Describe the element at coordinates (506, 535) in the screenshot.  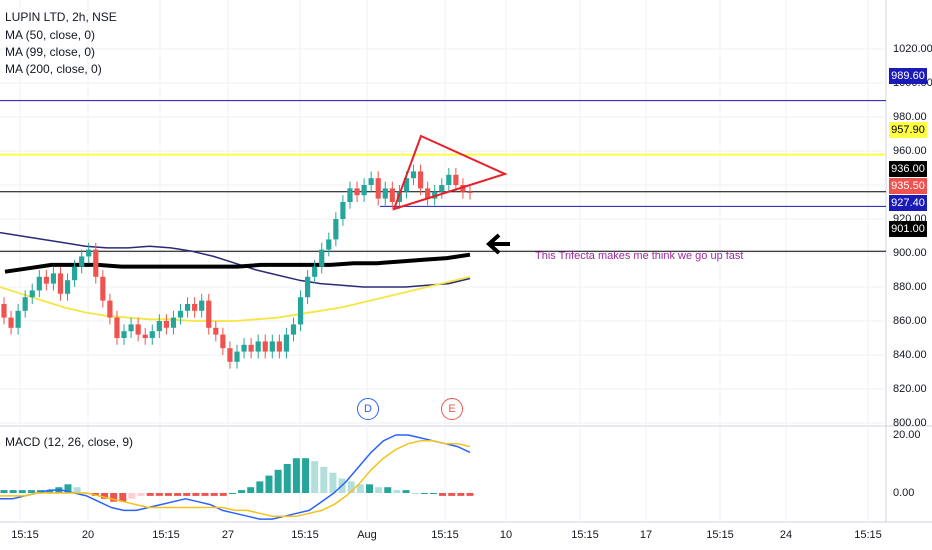
I see `time-tick-7: 10` at that location.